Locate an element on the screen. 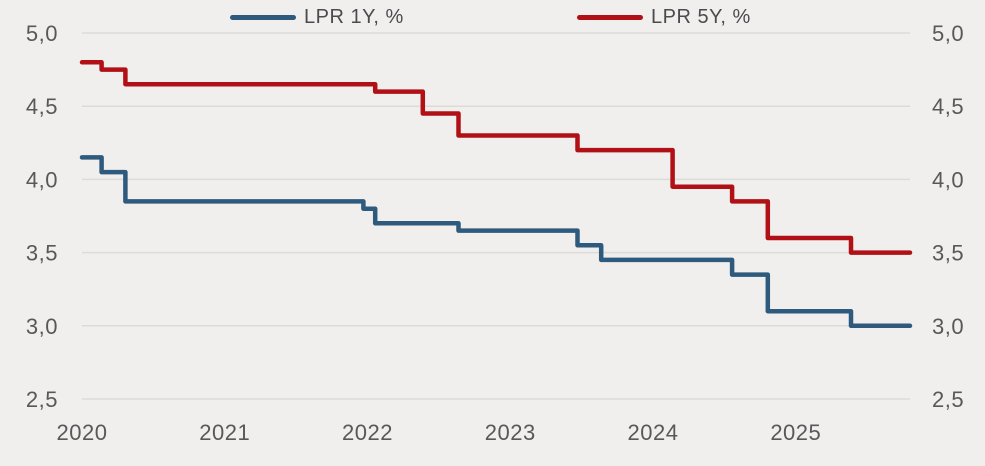  y-tick-label-right: 2,5 is located at coordinates (948, 399).